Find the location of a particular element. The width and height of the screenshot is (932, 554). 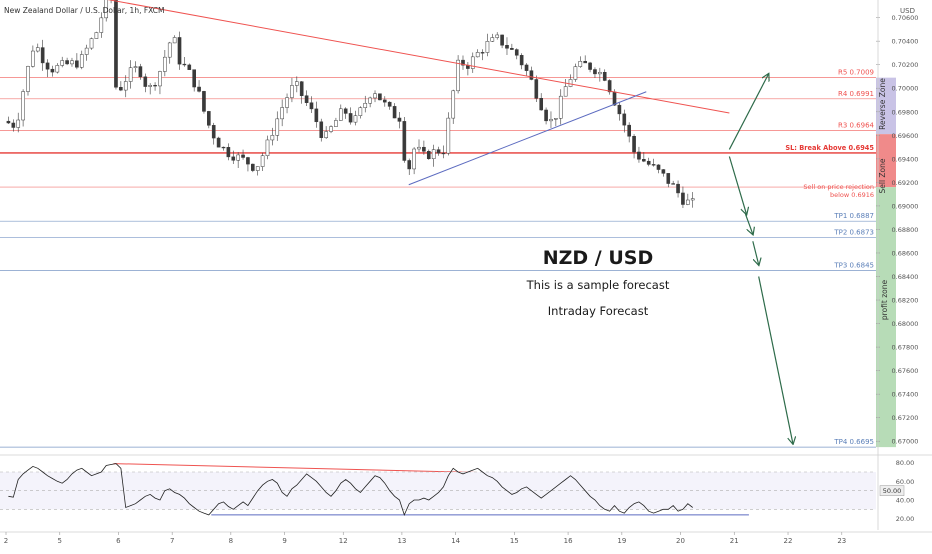

level-label-r3: R3 0.6964 is located at coordinates (856, 126).